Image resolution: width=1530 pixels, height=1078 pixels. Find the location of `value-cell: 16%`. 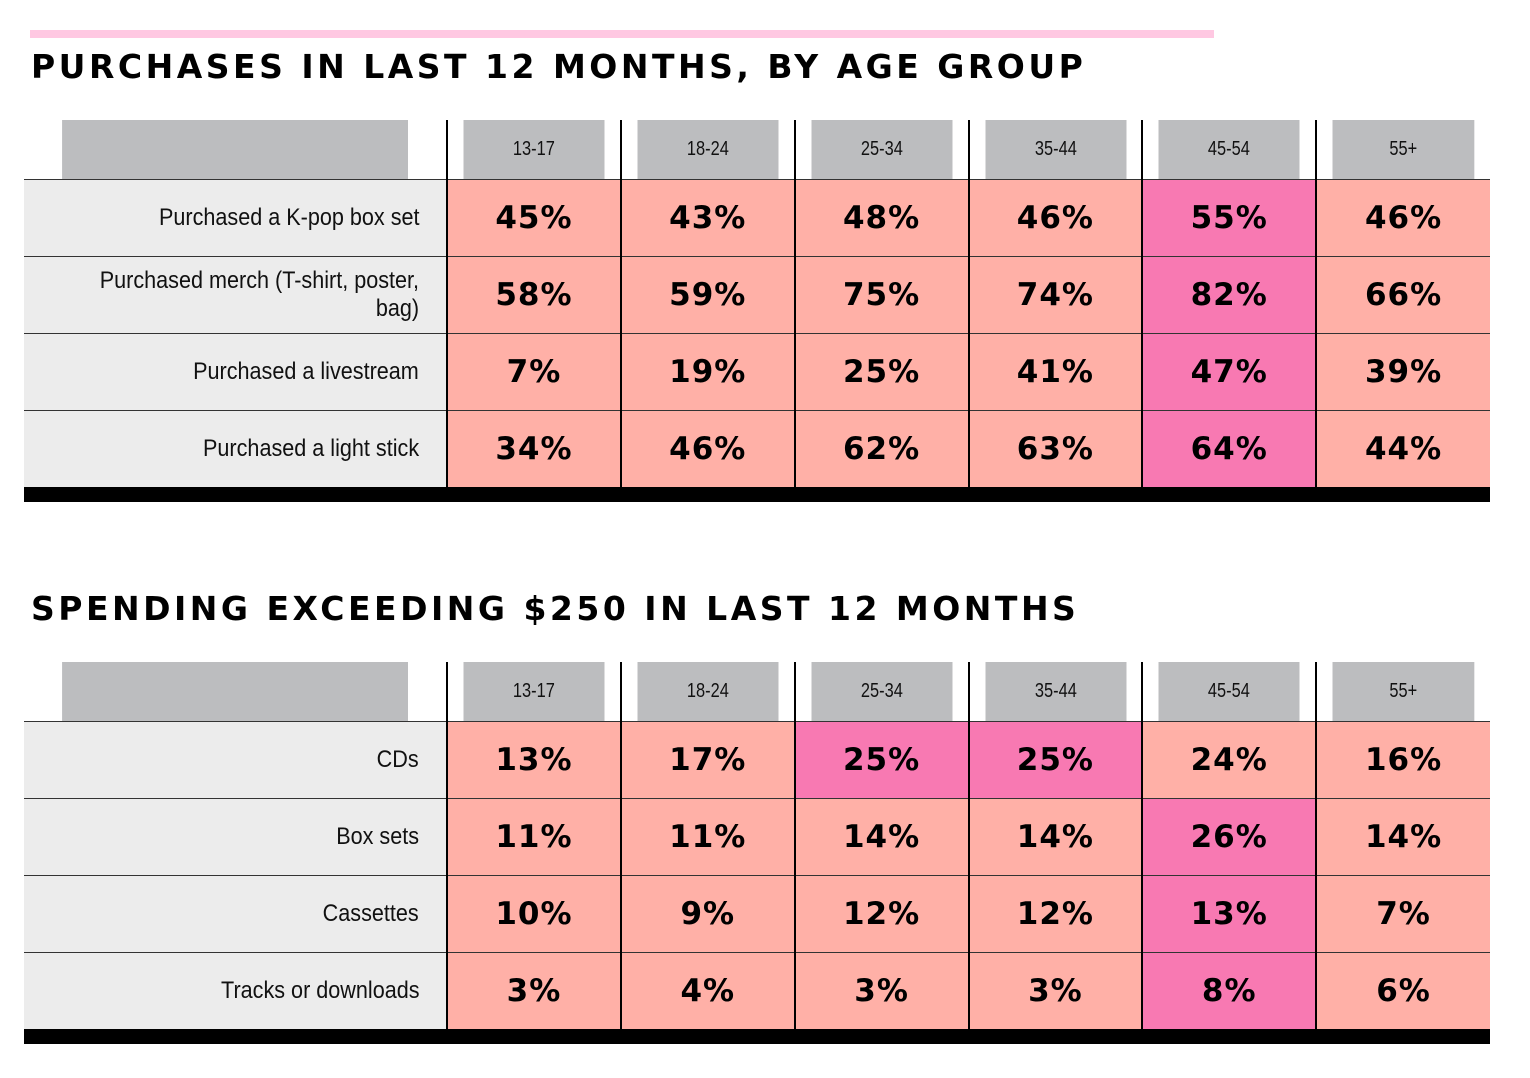

value-cell: 16% is located at coordinates (1402, 760).